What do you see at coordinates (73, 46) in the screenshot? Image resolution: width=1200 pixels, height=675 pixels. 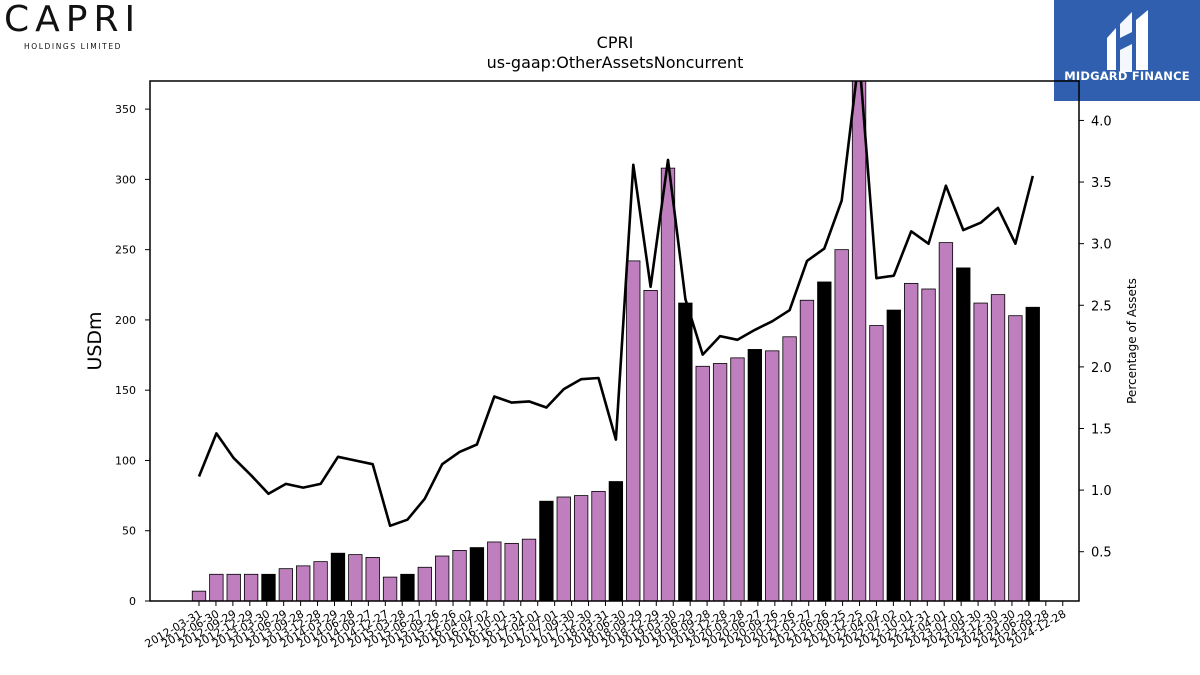 I see `capri-logo-subtitle: HOLDINGS LIMITED` at bounding box center [73, 46].